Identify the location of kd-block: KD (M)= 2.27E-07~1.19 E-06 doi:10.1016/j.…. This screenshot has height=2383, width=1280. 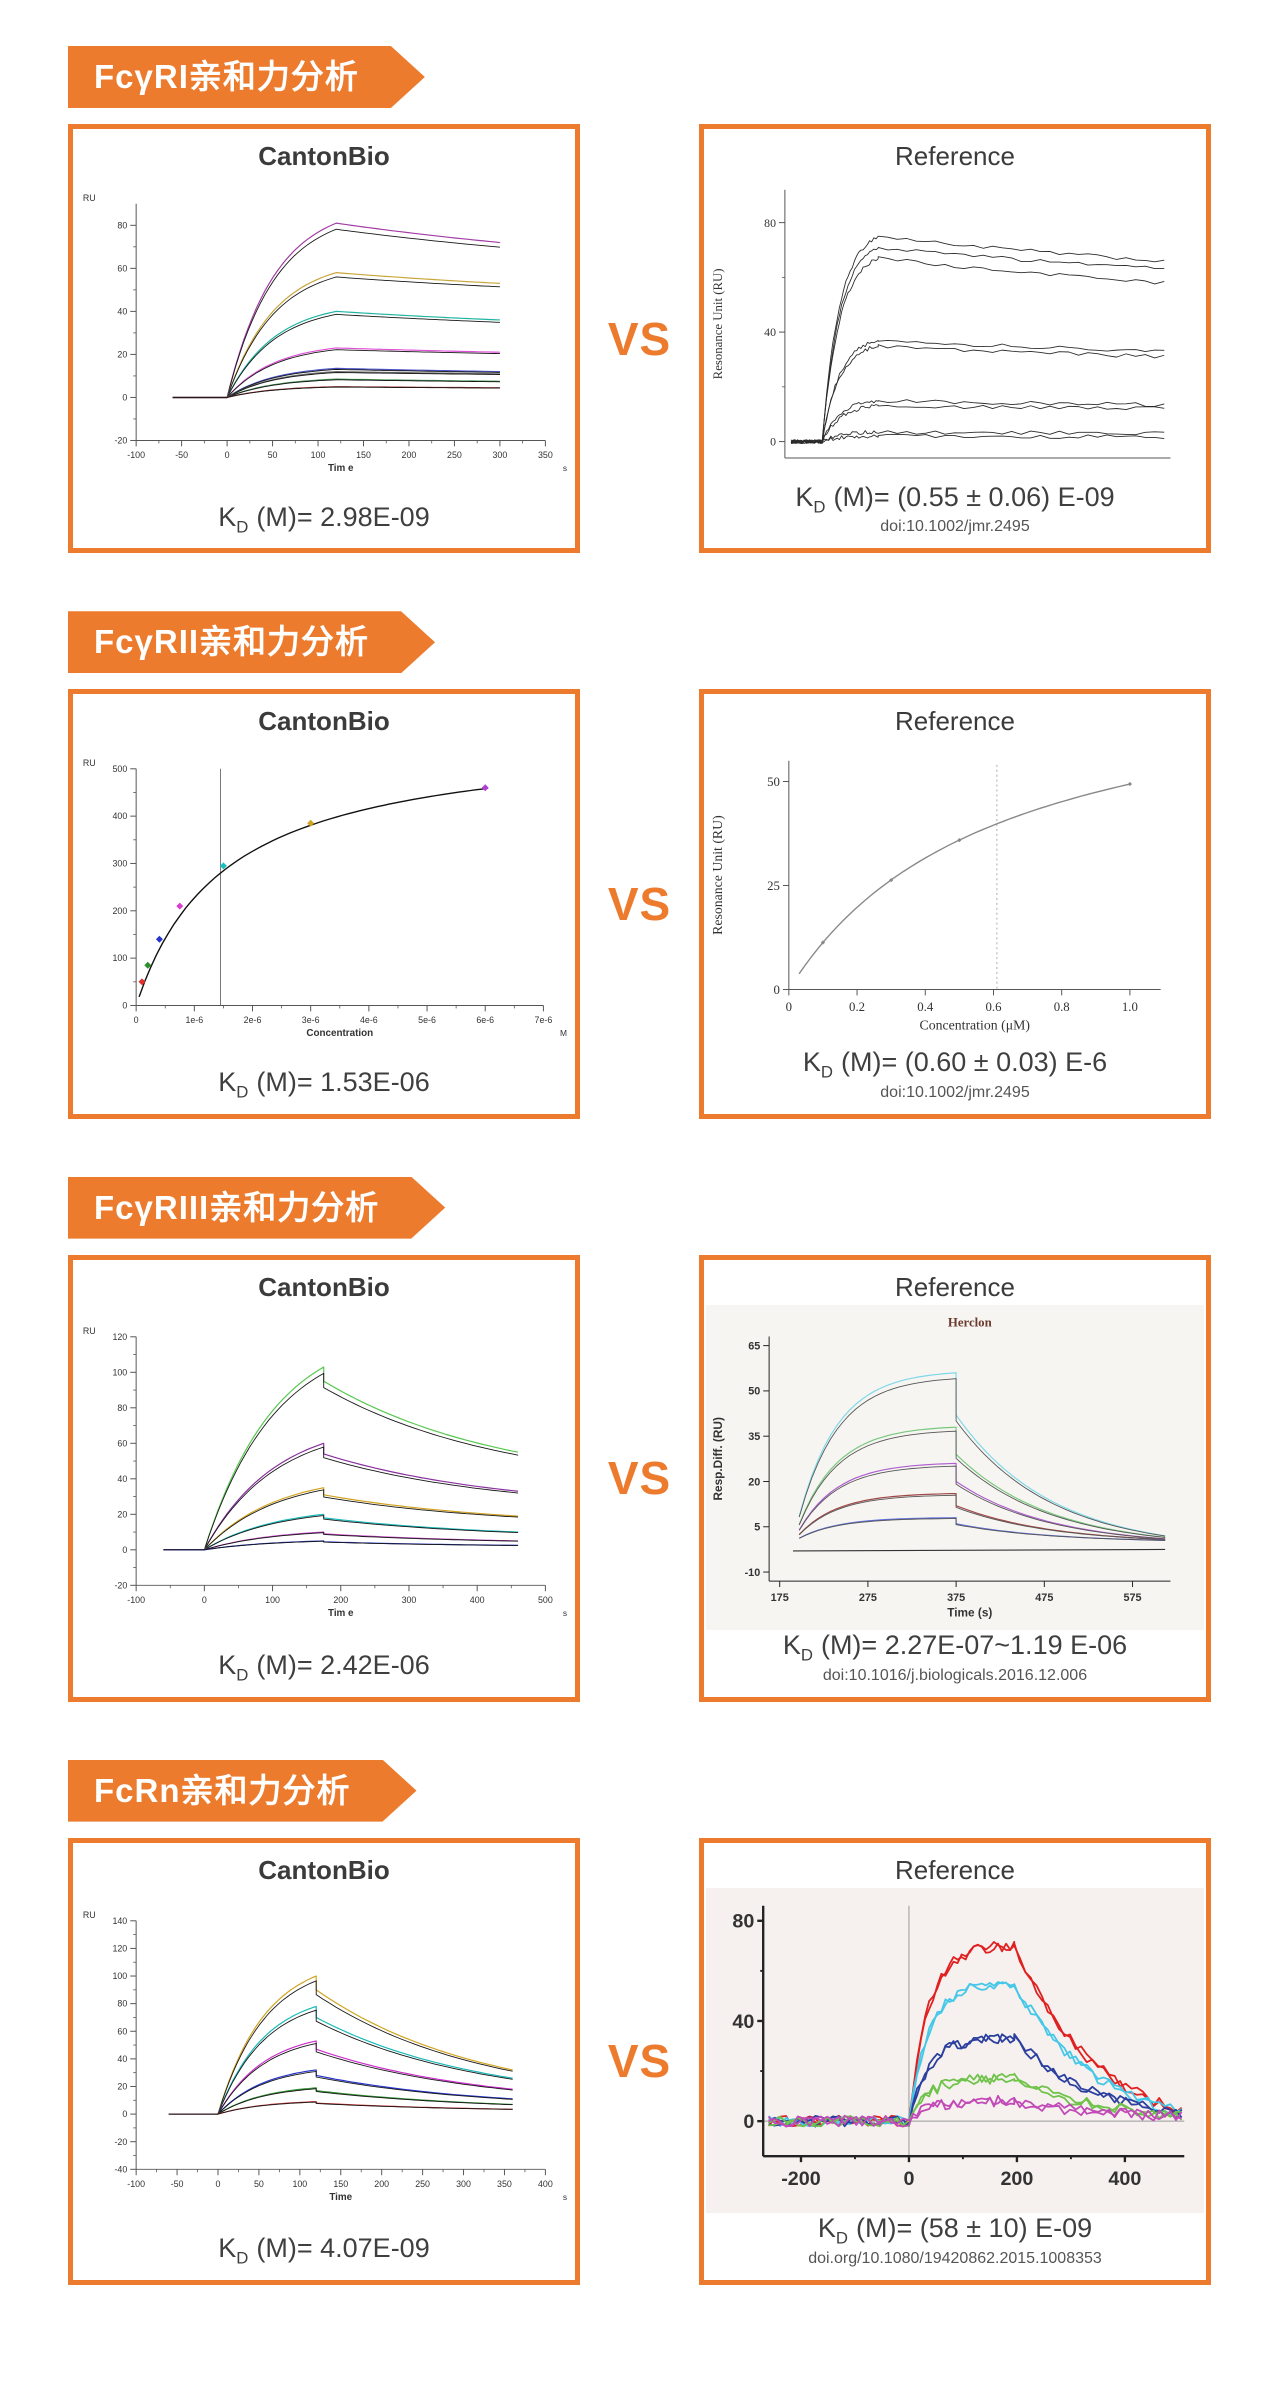
(955, 1657).